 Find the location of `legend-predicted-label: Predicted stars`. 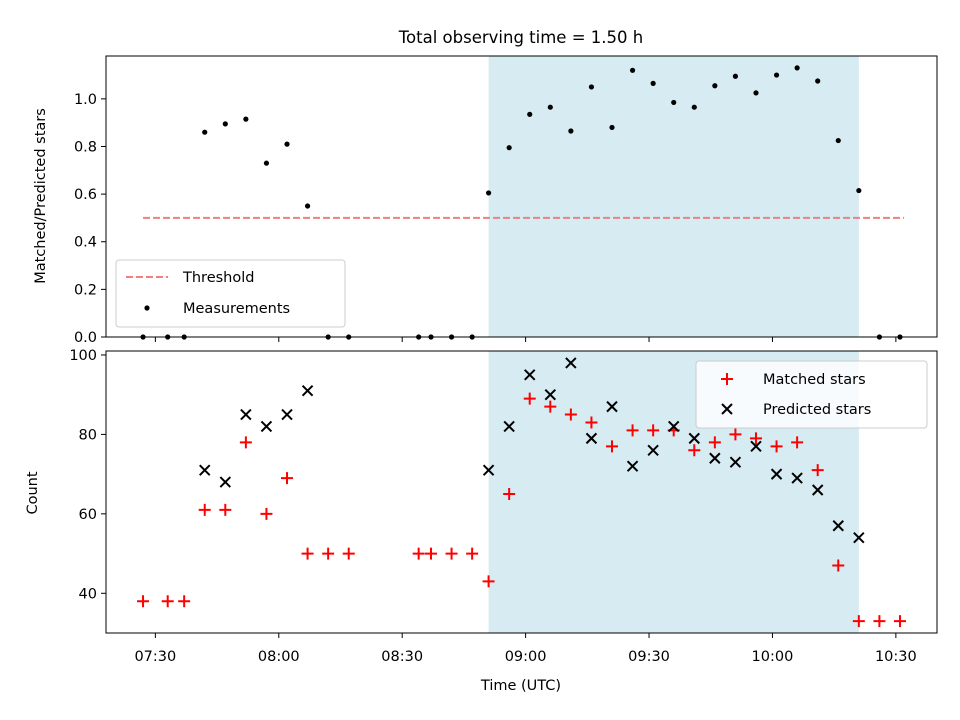

legend-predicted-label: Predicted stars is located at coordinates (817, 410).